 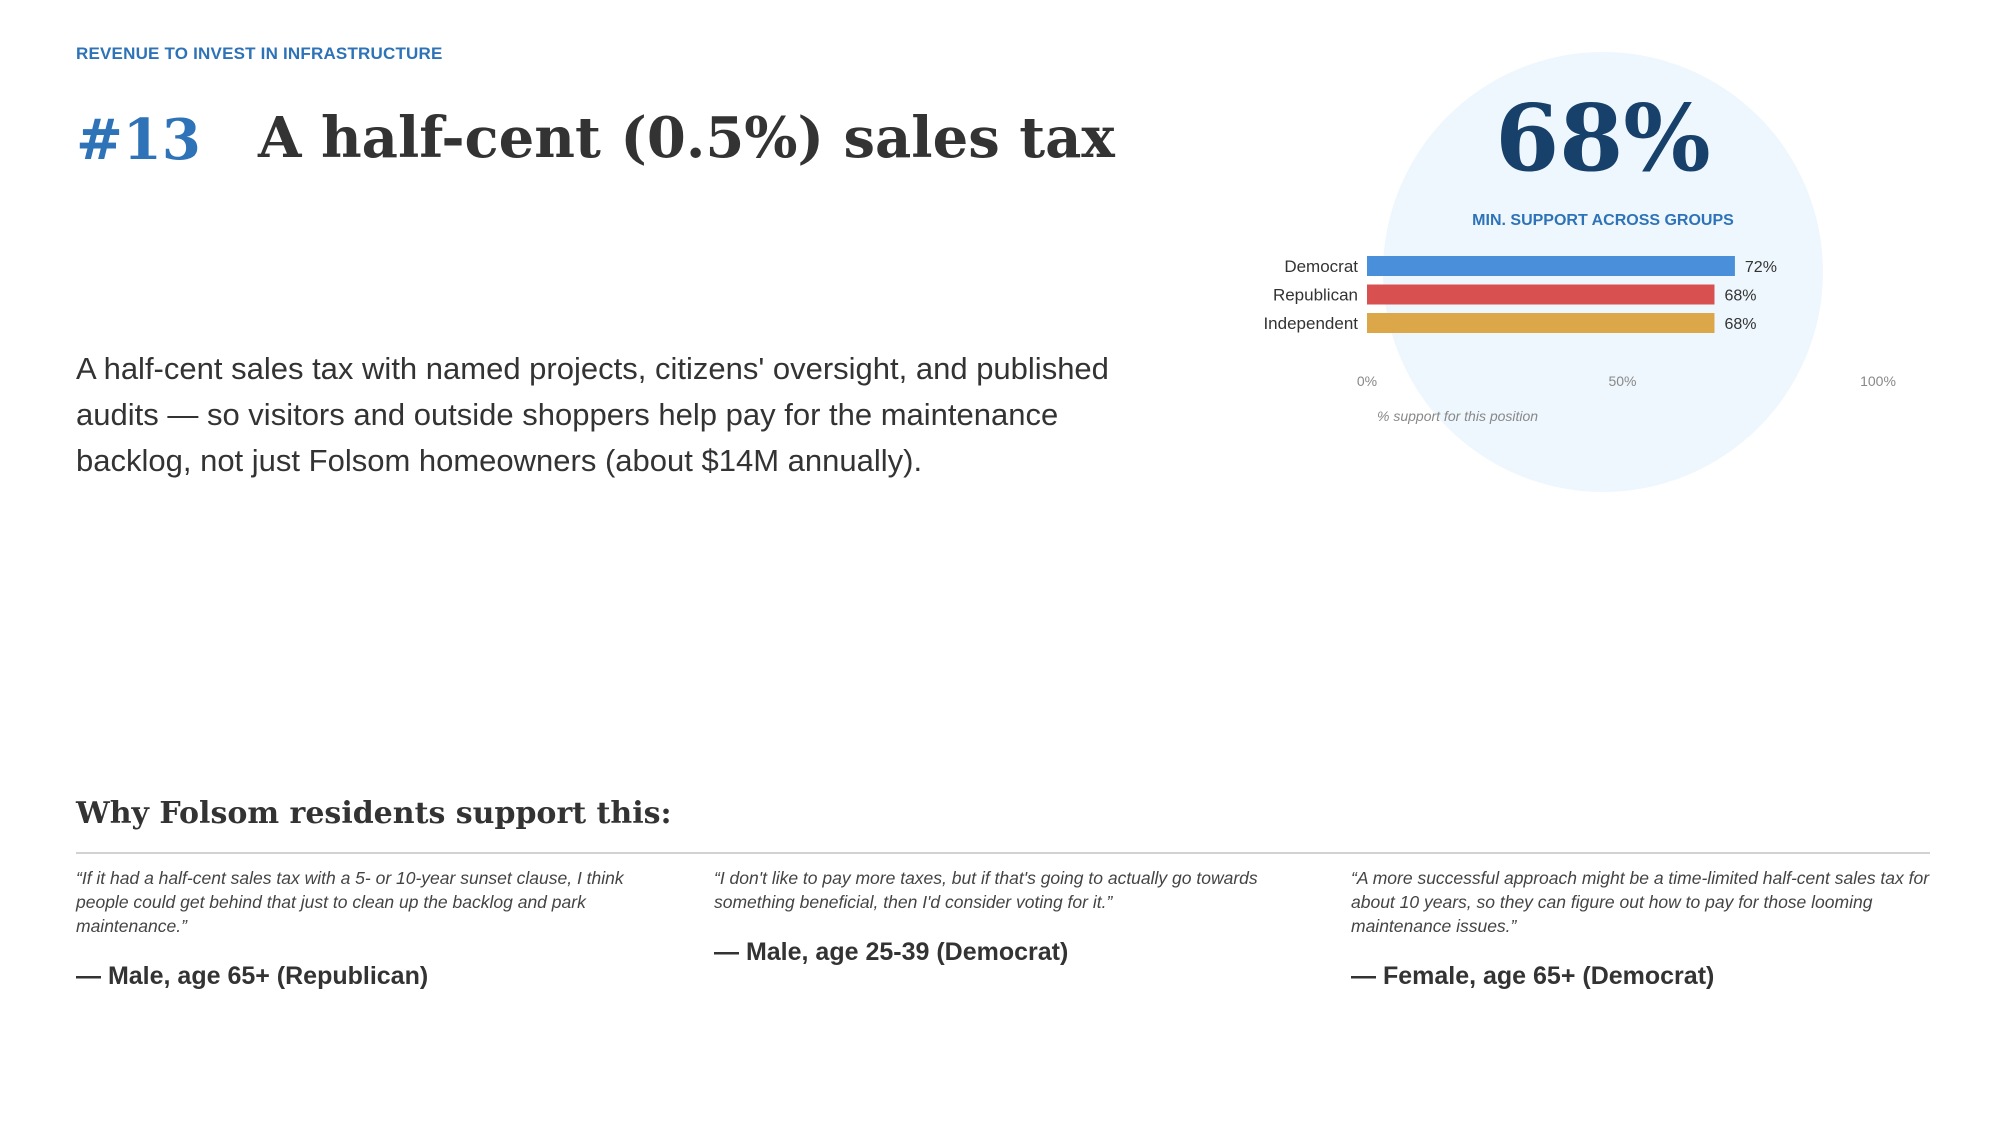 I want to click on eyebrow-label: REVENUE TO INVEST IN INFRASTRUCTURE, so click(x=259, y=53).